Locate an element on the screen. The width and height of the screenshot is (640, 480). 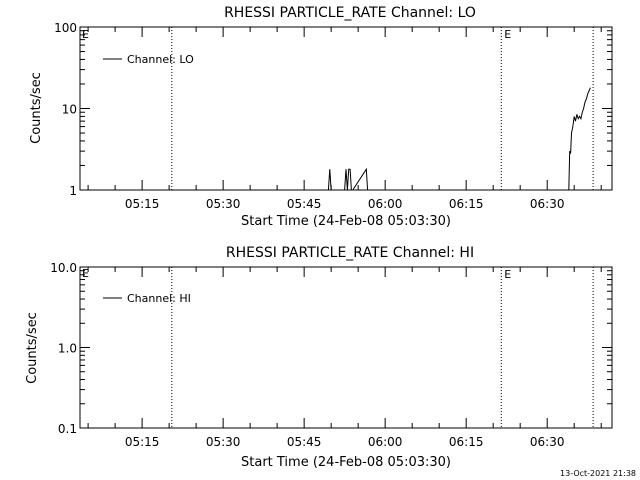
panel-hi-title: RHESSI PARTICLE_RATE Channel: HI is located at coordinates (350, 253).